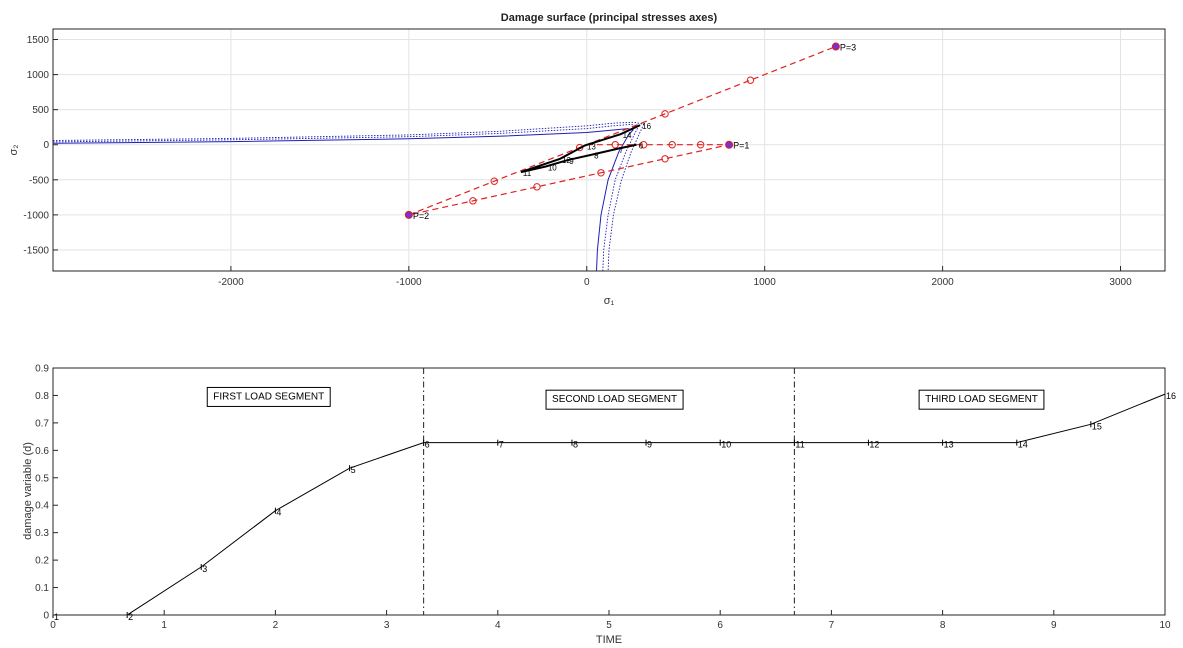  I want to click on x-tick-label: 8, so click(943, 625).